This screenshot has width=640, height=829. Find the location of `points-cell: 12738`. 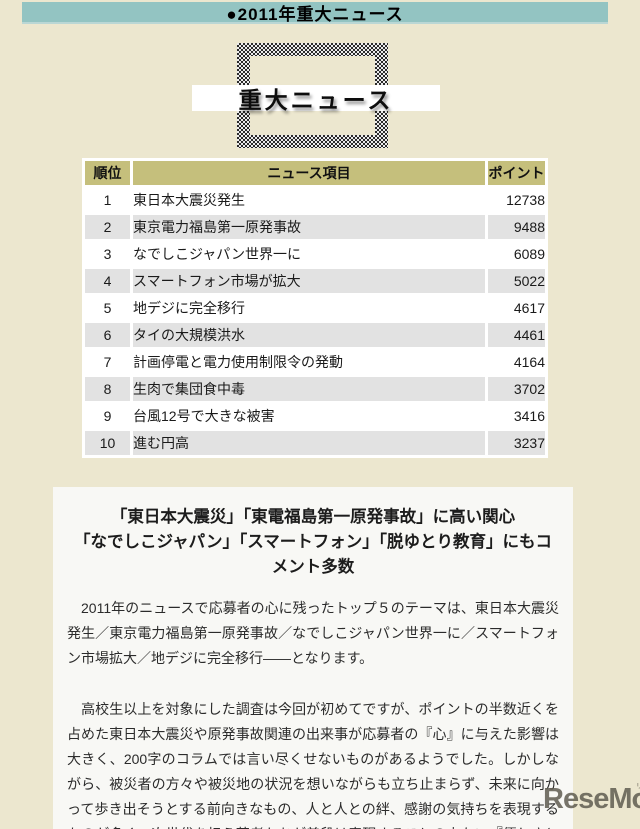

points-cell: 12738 is located at coordinates (516, 200).